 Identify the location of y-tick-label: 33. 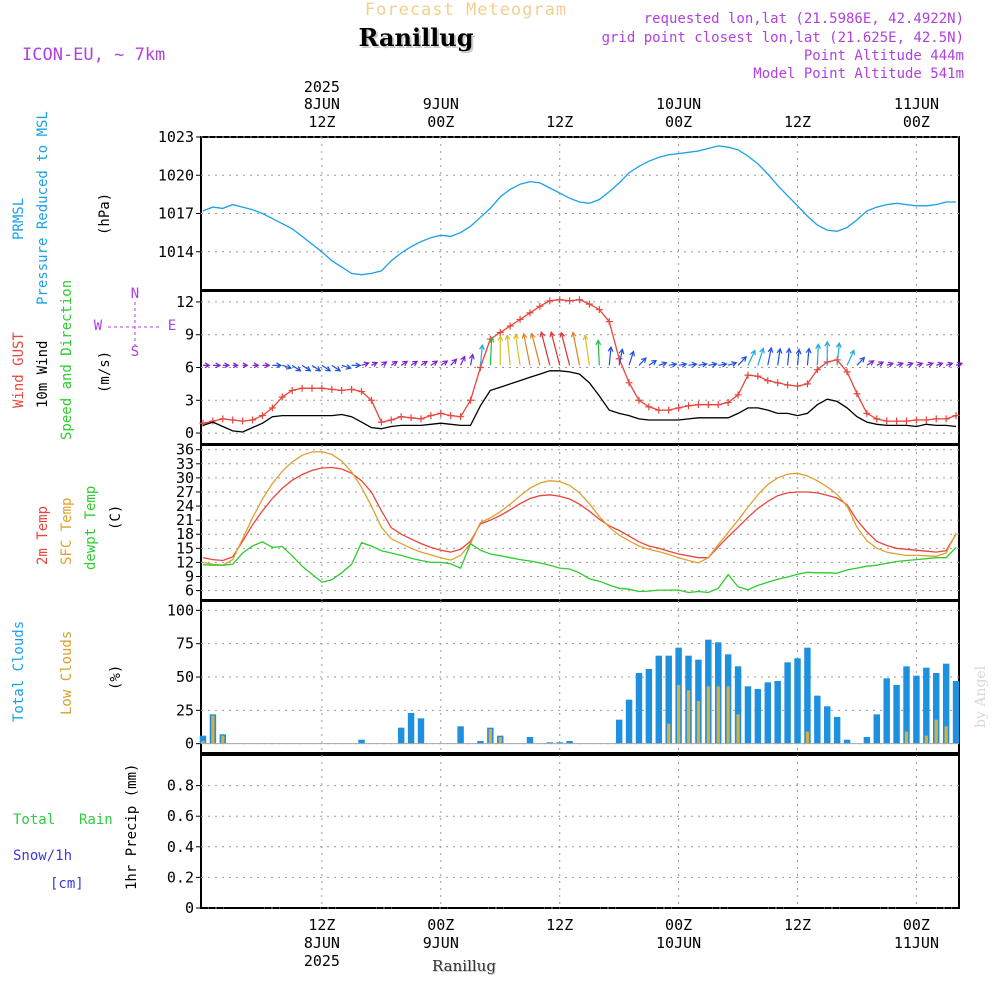
(185, 464).